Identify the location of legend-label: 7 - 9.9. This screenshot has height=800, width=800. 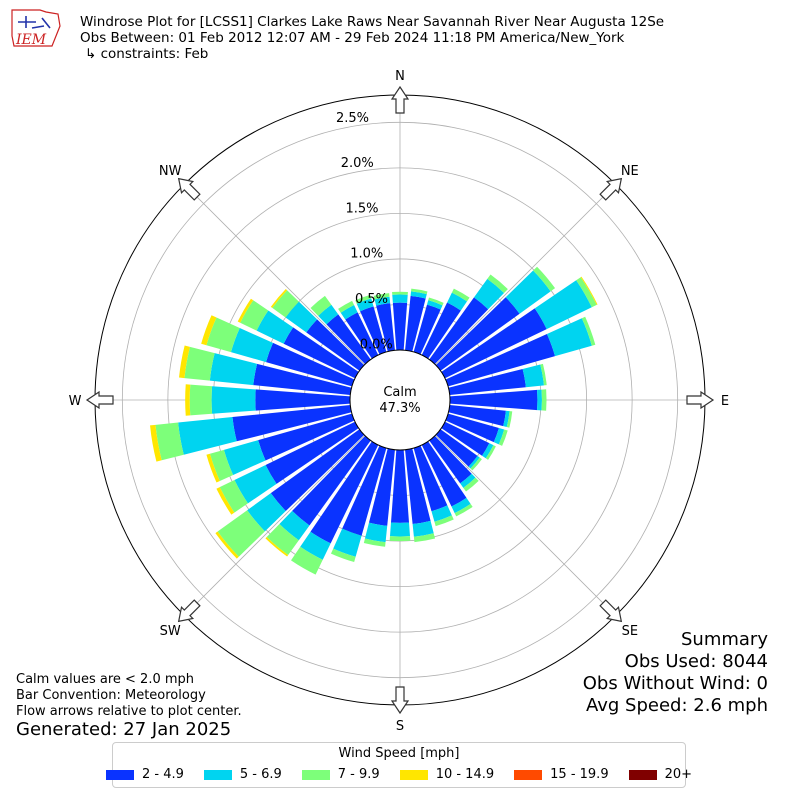
(358, 774).